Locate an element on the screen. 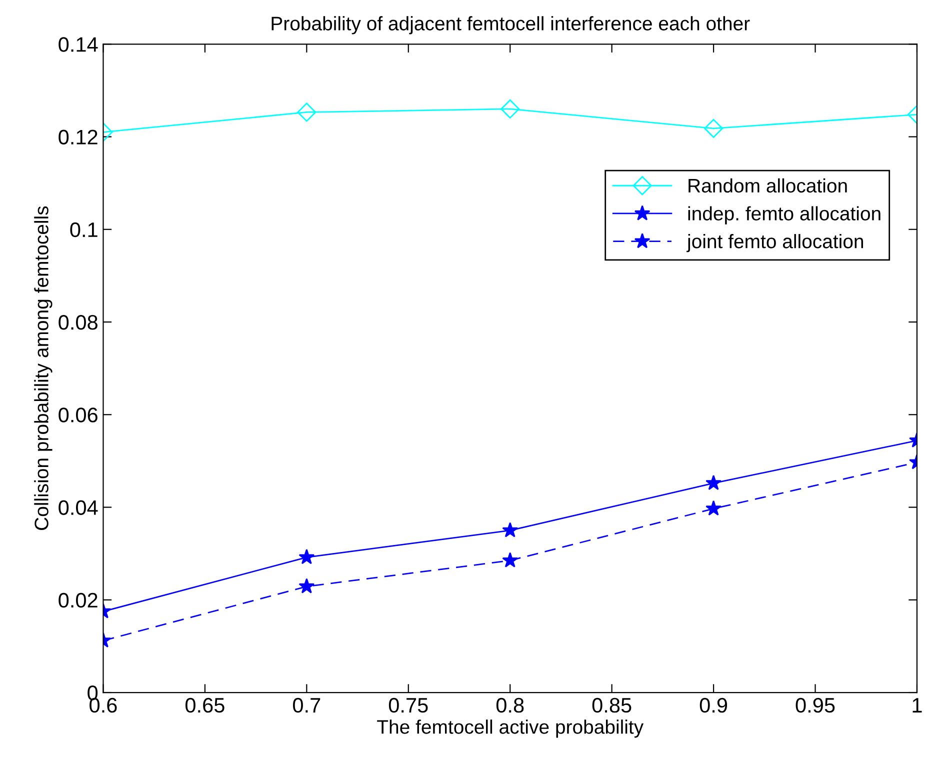  y-tick-label: 0.1 is located at coordinates (84, 230).